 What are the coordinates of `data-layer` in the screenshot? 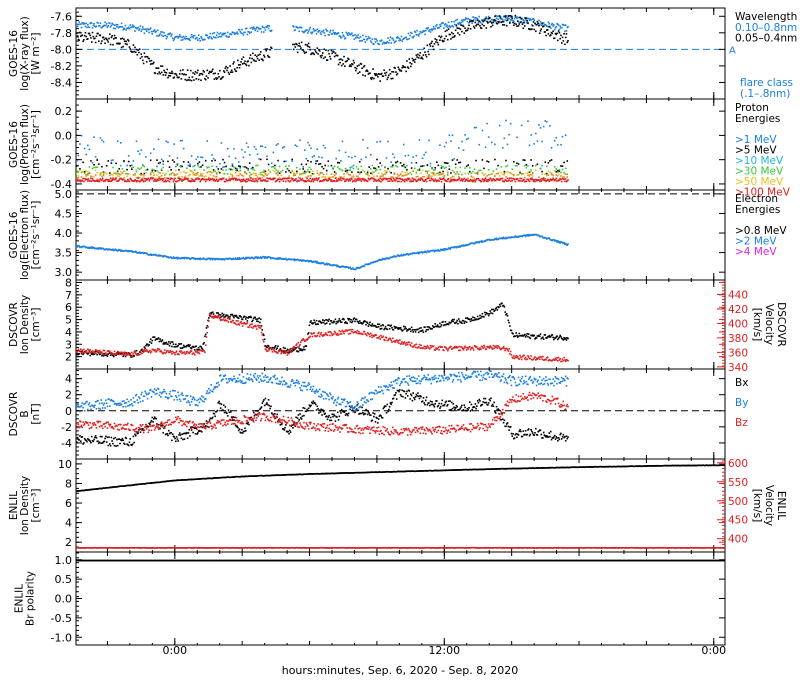 It's located at (322, 151).